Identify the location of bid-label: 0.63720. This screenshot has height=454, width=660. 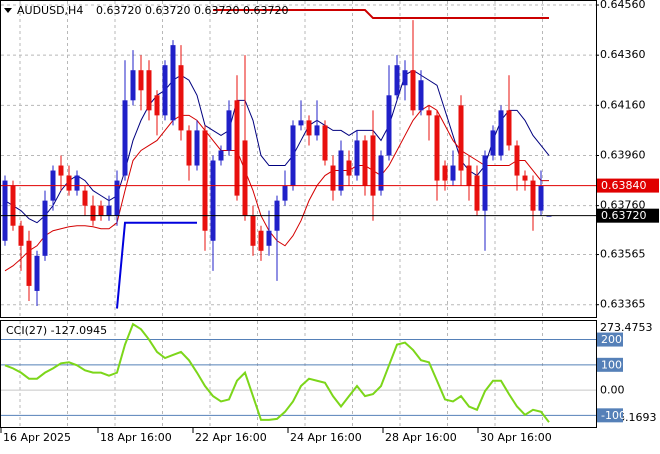
(624, 215).